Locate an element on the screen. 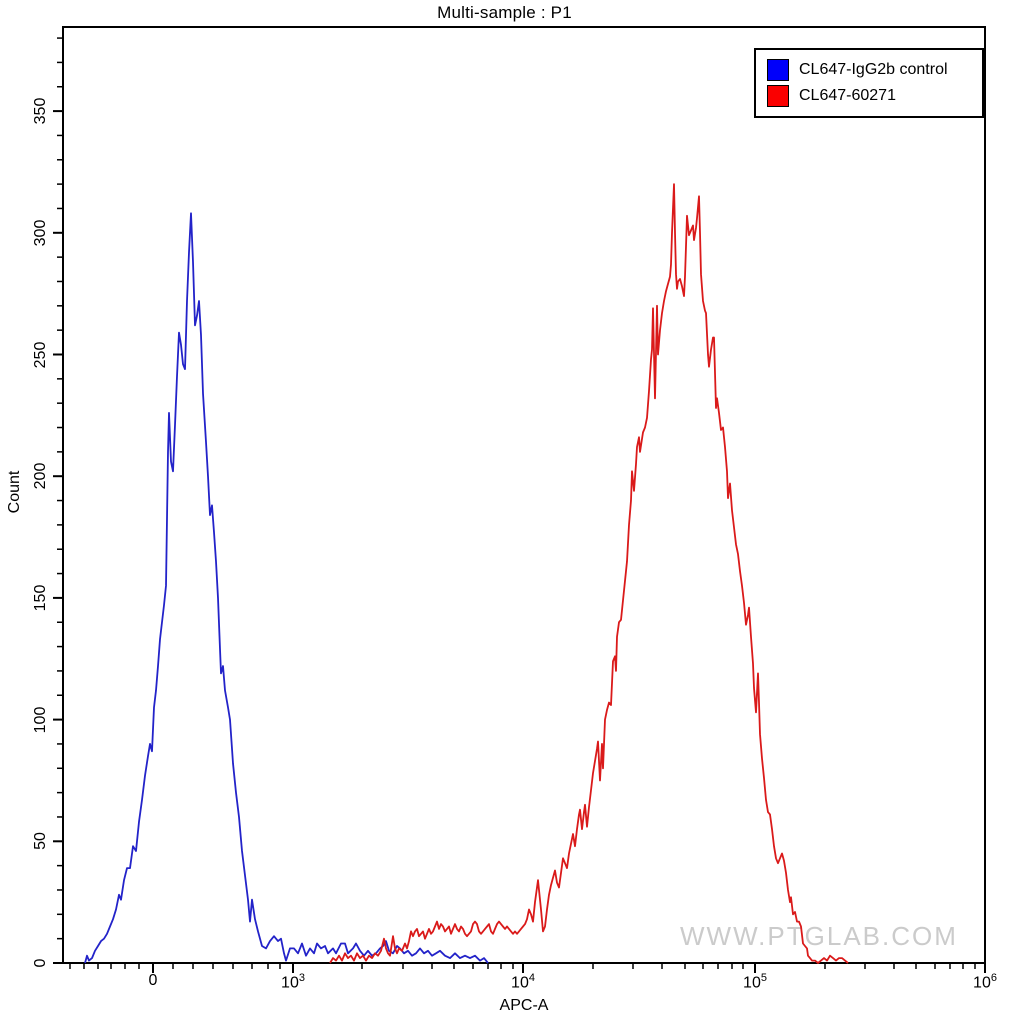 The height and width of the screenshot is (1024, 1009). y-tick-label: 0 is located at coordinates (40, 963).